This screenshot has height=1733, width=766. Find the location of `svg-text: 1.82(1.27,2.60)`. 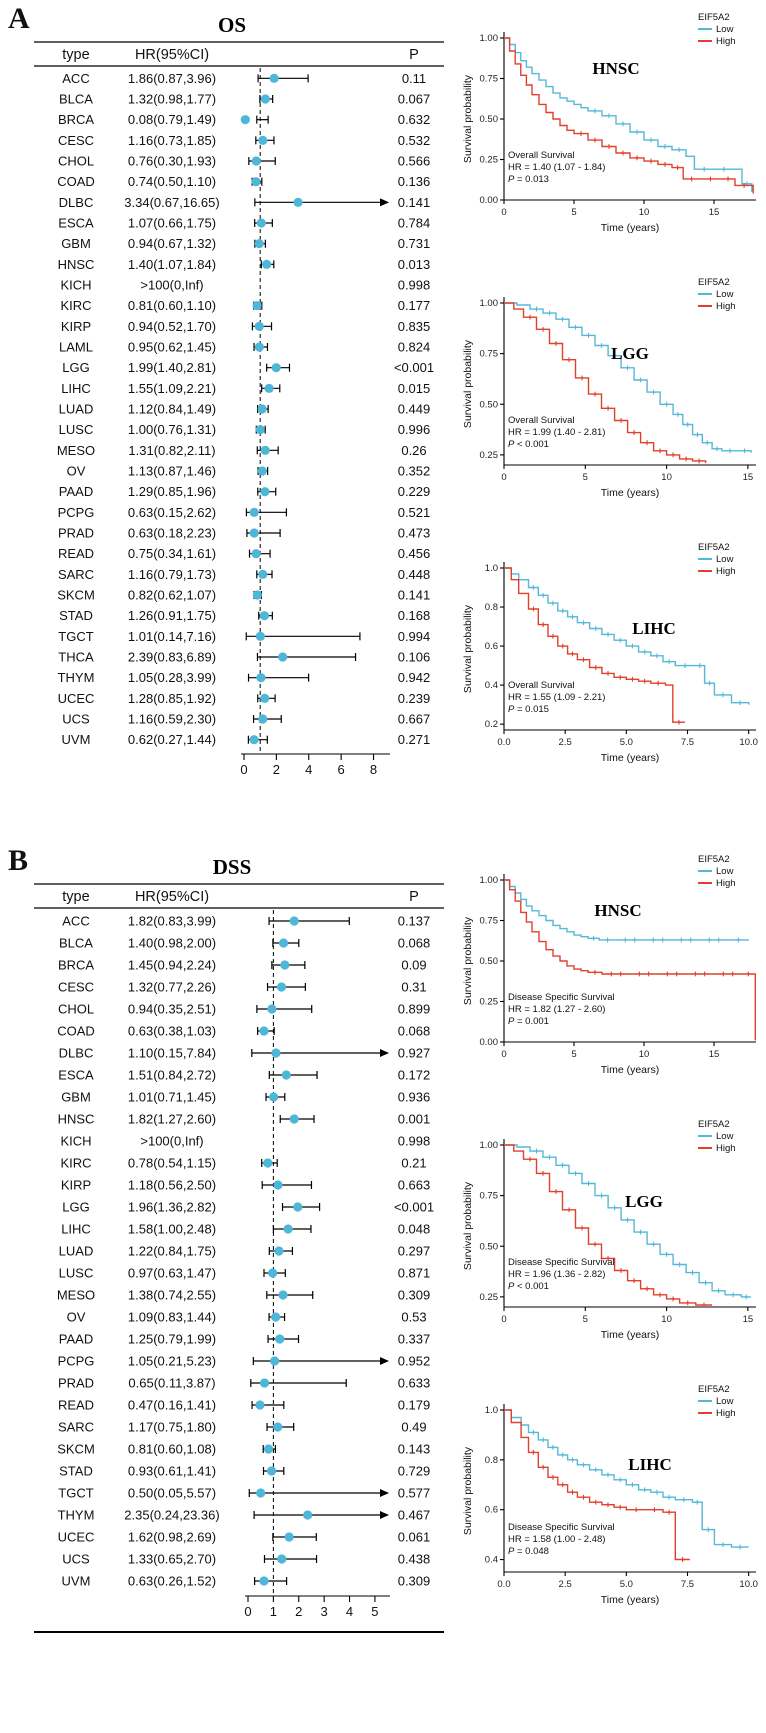

svg-text: 1.82(1.27,2.60) is located at coordinates (172, 1119).